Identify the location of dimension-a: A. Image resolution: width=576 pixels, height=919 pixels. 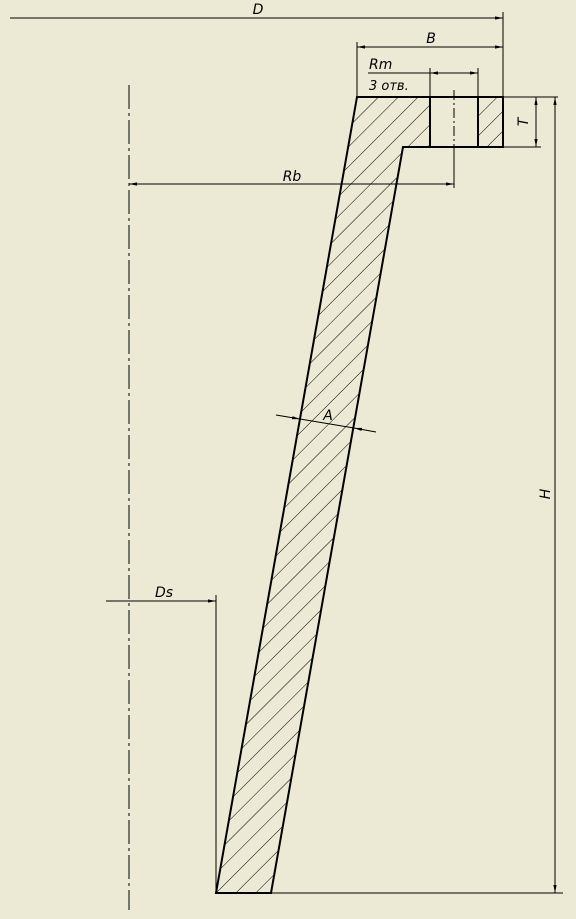
(326, 420).